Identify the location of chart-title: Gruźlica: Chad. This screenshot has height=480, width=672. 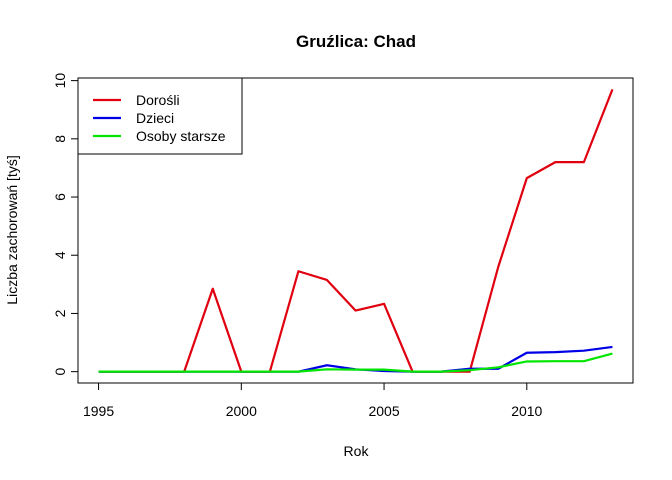
(356, 41).